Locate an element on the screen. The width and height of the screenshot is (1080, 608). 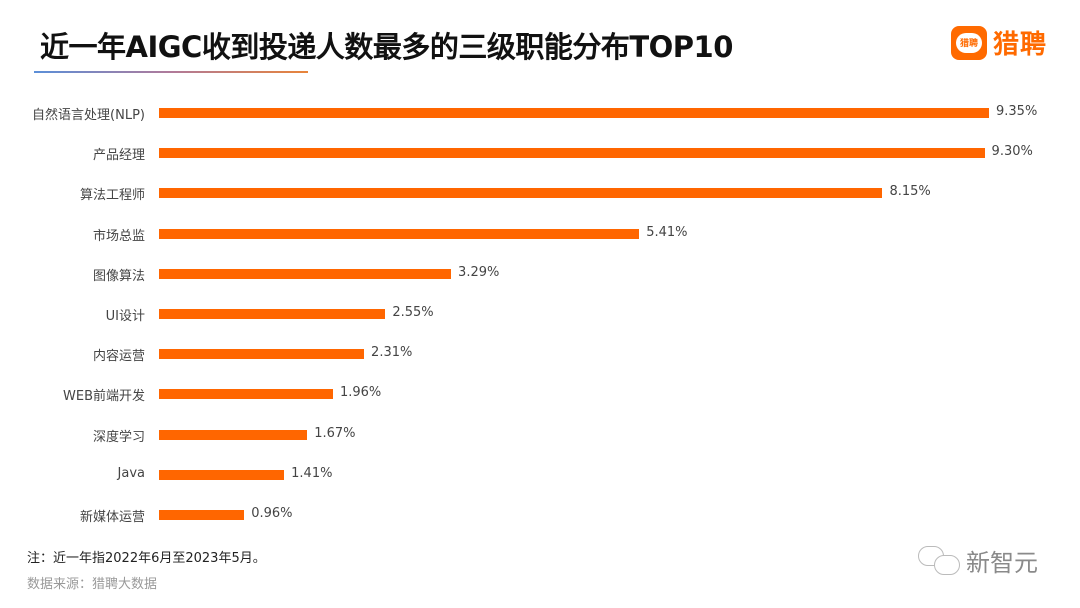
value-label: 1.96% is located at coordinates (360, 393).